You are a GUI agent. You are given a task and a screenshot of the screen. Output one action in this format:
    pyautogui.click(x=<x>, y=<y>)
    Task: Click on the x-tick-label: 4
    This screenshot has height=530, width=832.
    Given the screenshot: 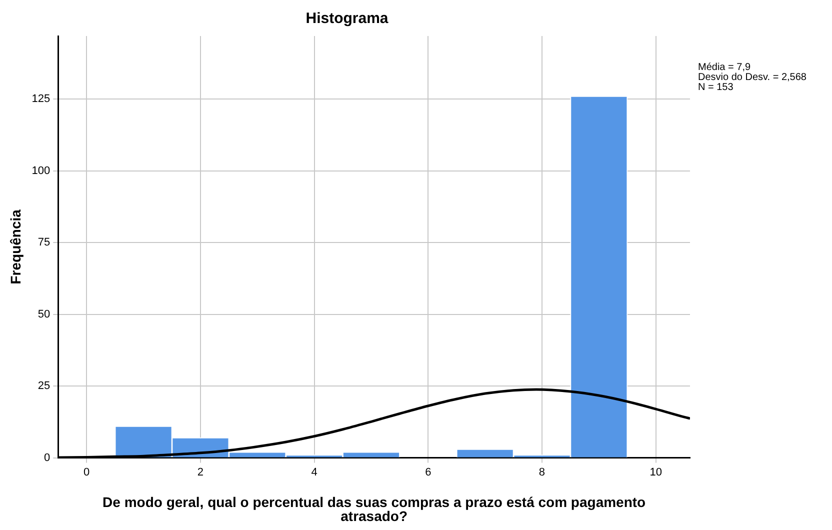 What is the action you would take?
    pyautogui.click(x=314, y=472)
    